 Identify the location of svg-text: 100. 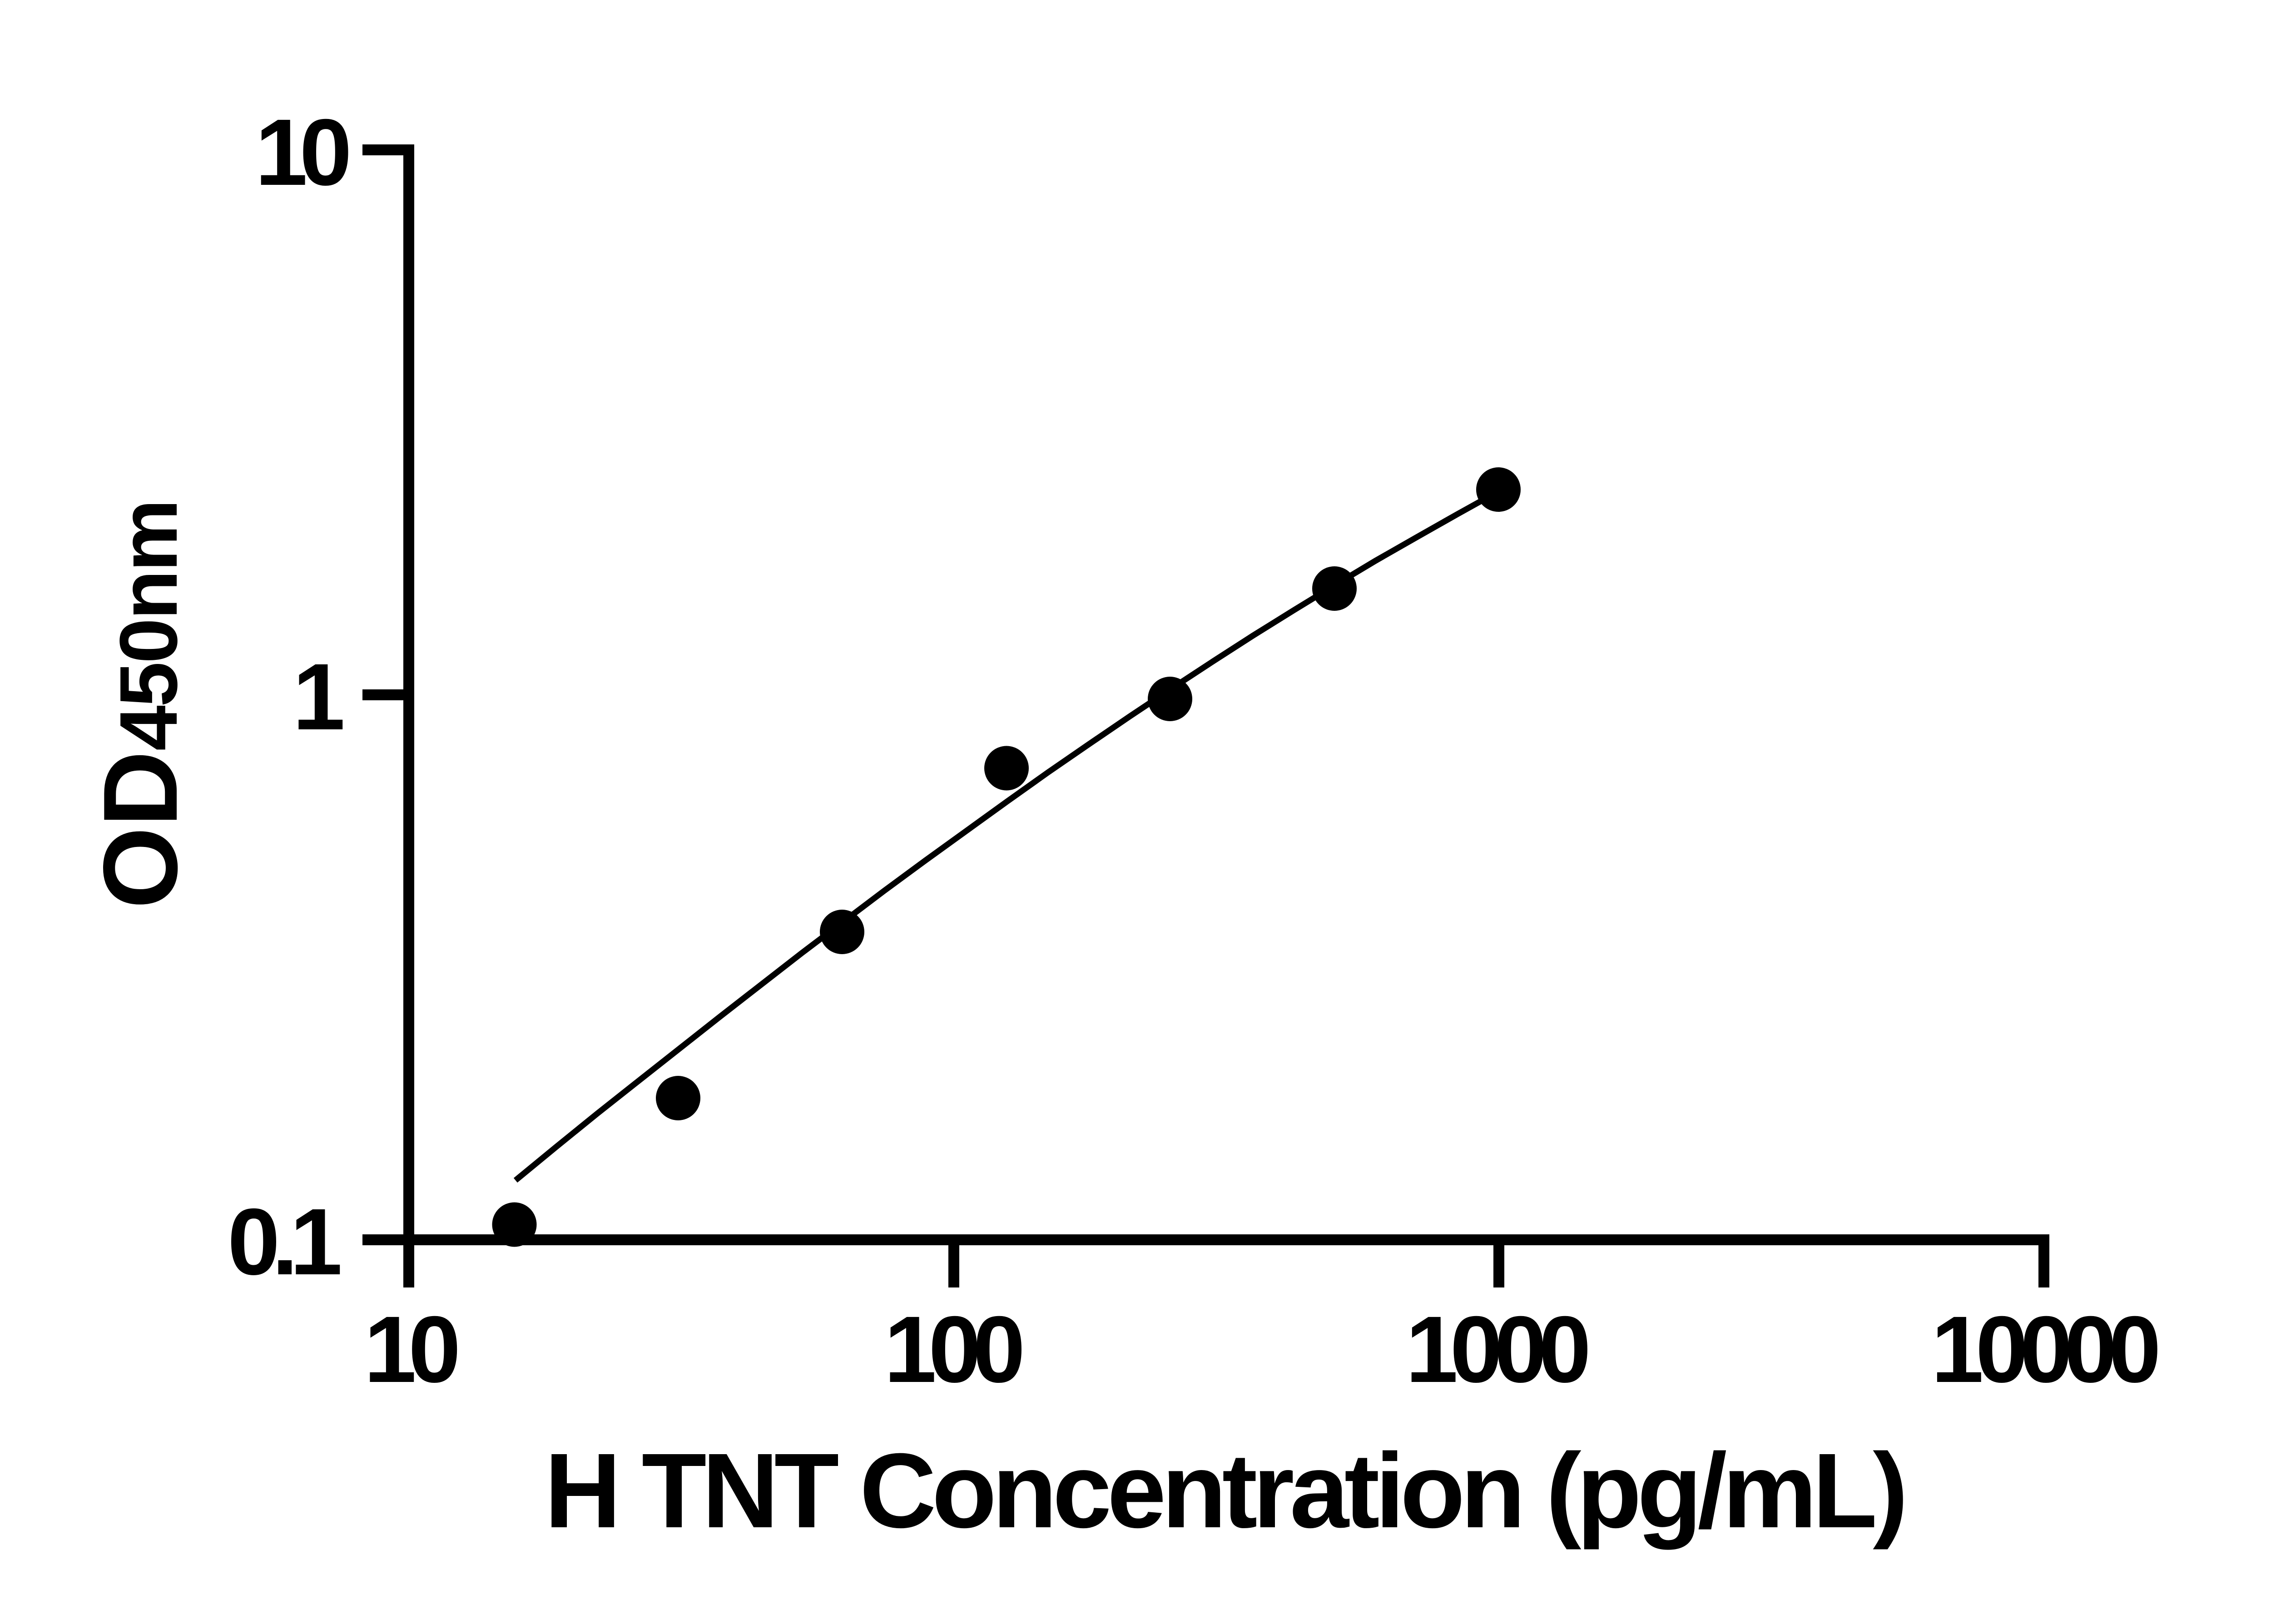
(952, 1349).